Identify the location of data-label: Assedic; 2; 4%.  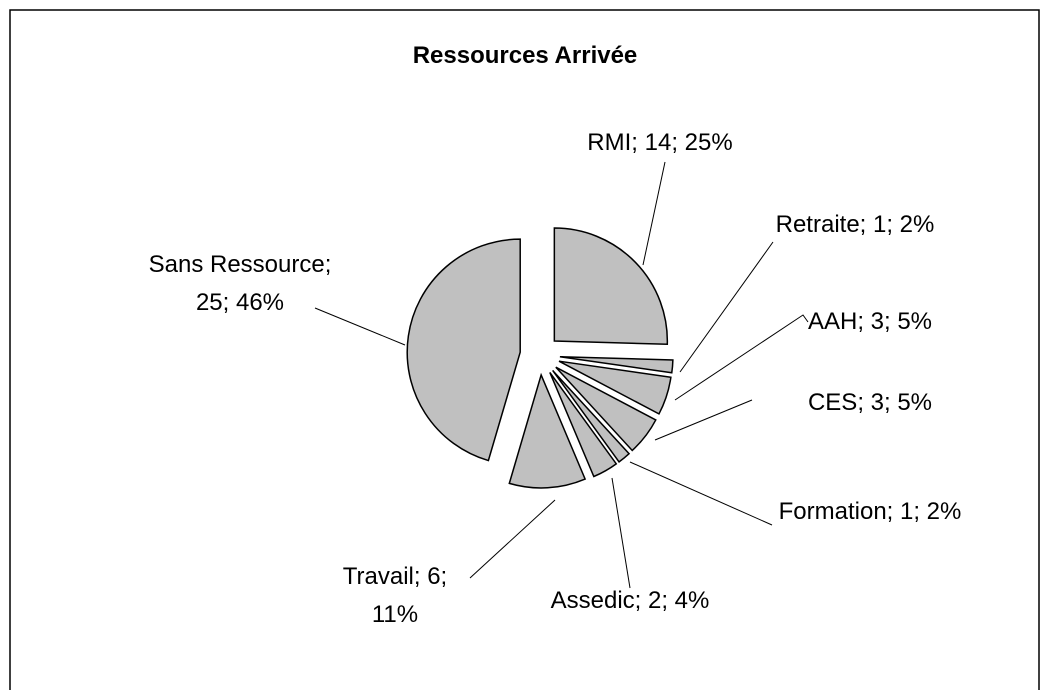
(630, 600).